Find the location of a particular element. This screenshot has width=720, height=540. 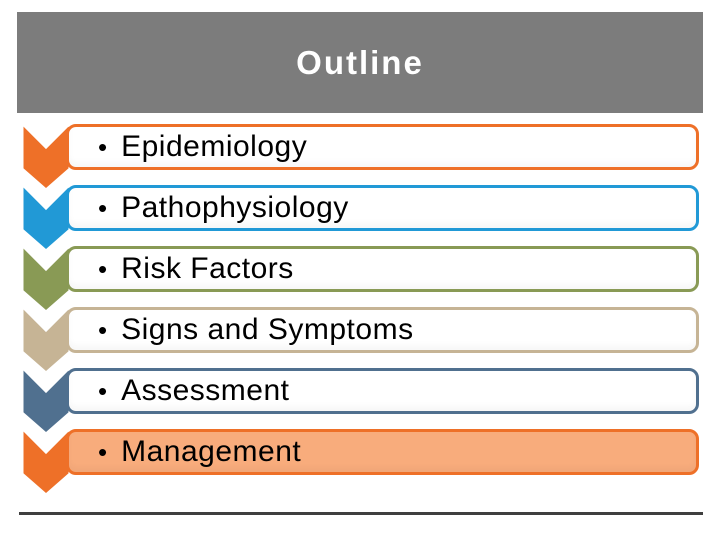

outline-item-assessment: • Assessment is located at coordinates (360, 399).